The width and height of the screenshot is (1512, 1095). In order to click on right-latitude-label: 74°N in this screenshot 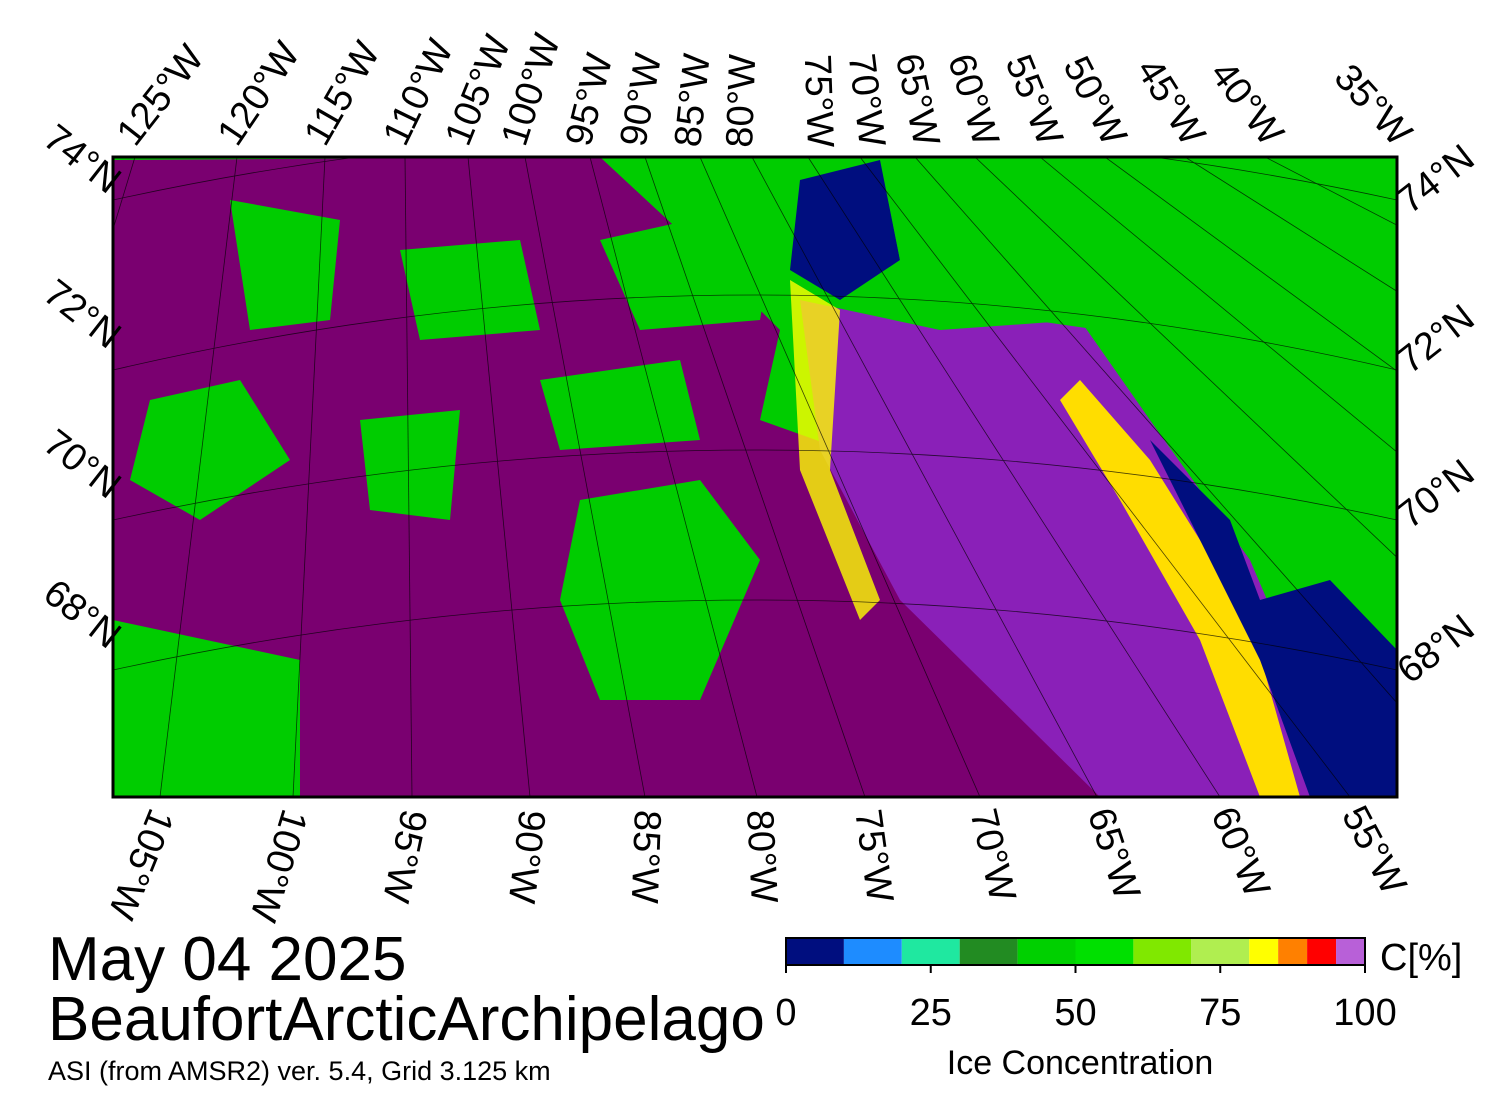, I will do `click(1436, 179)`.